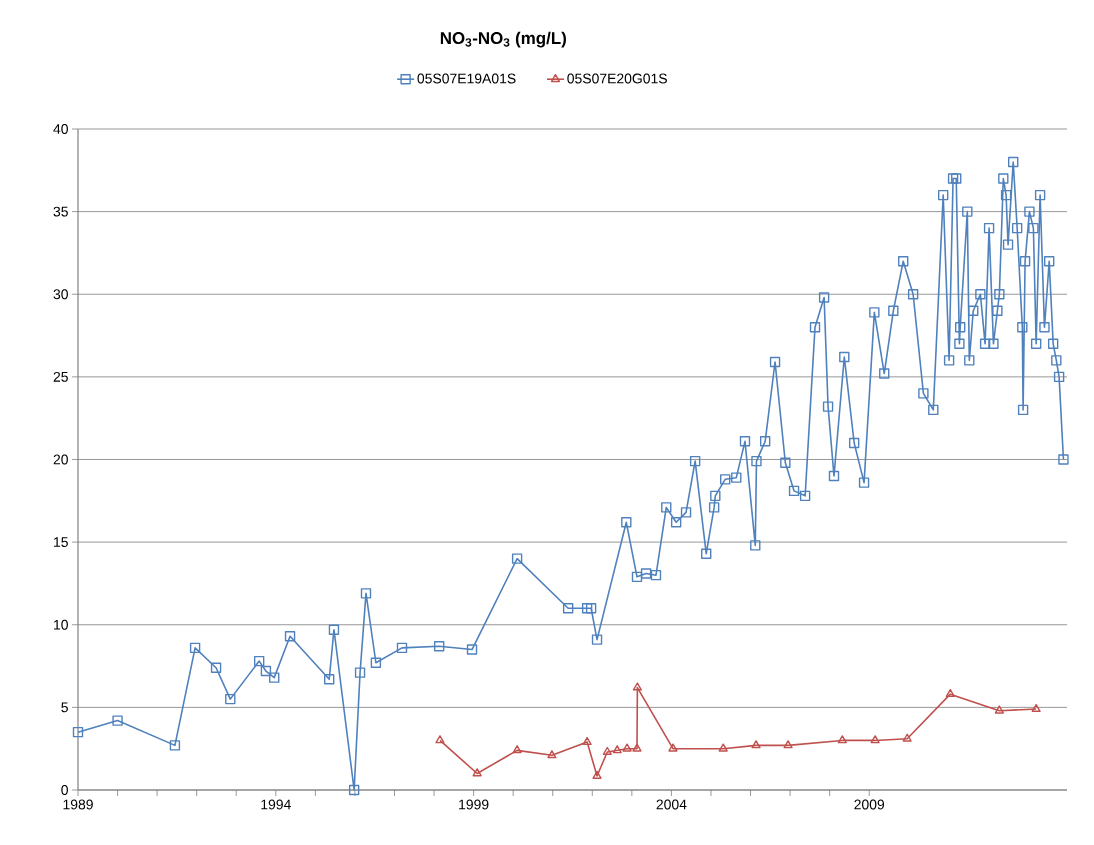 The width and height of the screenshot is (1094, 845). Describe the element at coordinates (60, 376) in the screenshot. I see `y-tick-label: 25` at that location.